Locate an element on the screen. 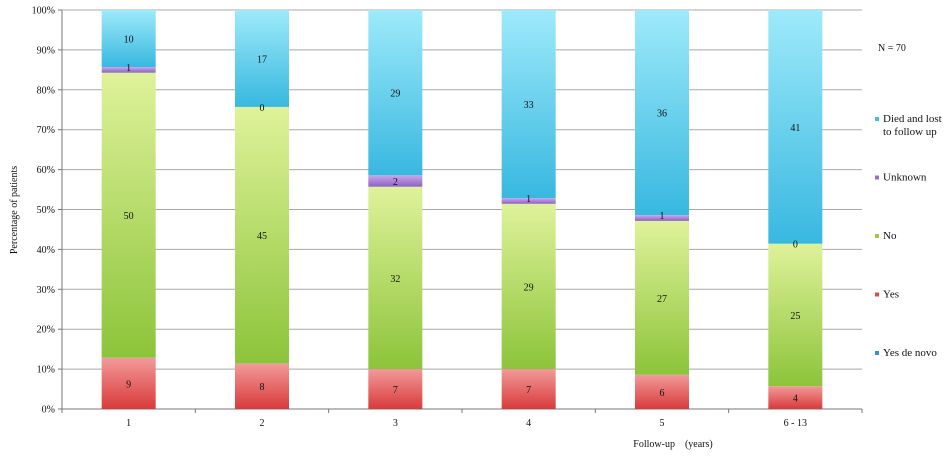 This screenshot has height=460, width=950. data-label-died-and-lost-to-follow-up: 41 is located at coordinates (795, 128).